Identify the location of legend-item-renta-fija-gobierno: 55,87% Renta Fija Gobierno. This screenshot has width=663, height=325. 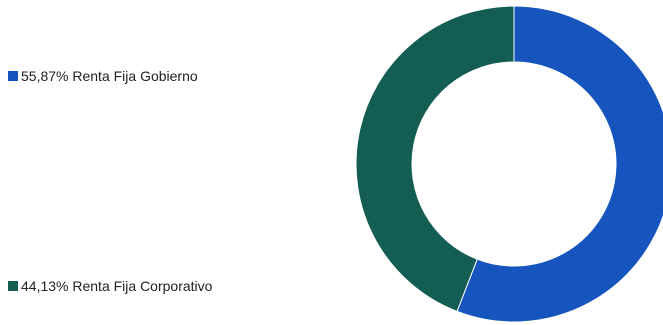
(103, 76).